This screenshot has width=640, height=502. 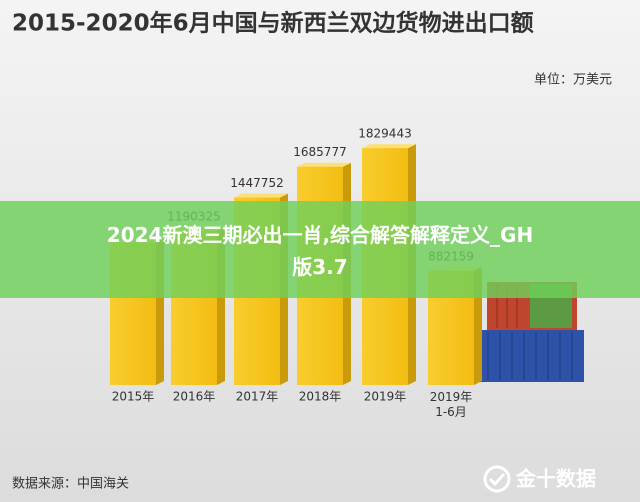 I want to click on source-label: 数据来源：中国海关, so click(x=70, y=484).